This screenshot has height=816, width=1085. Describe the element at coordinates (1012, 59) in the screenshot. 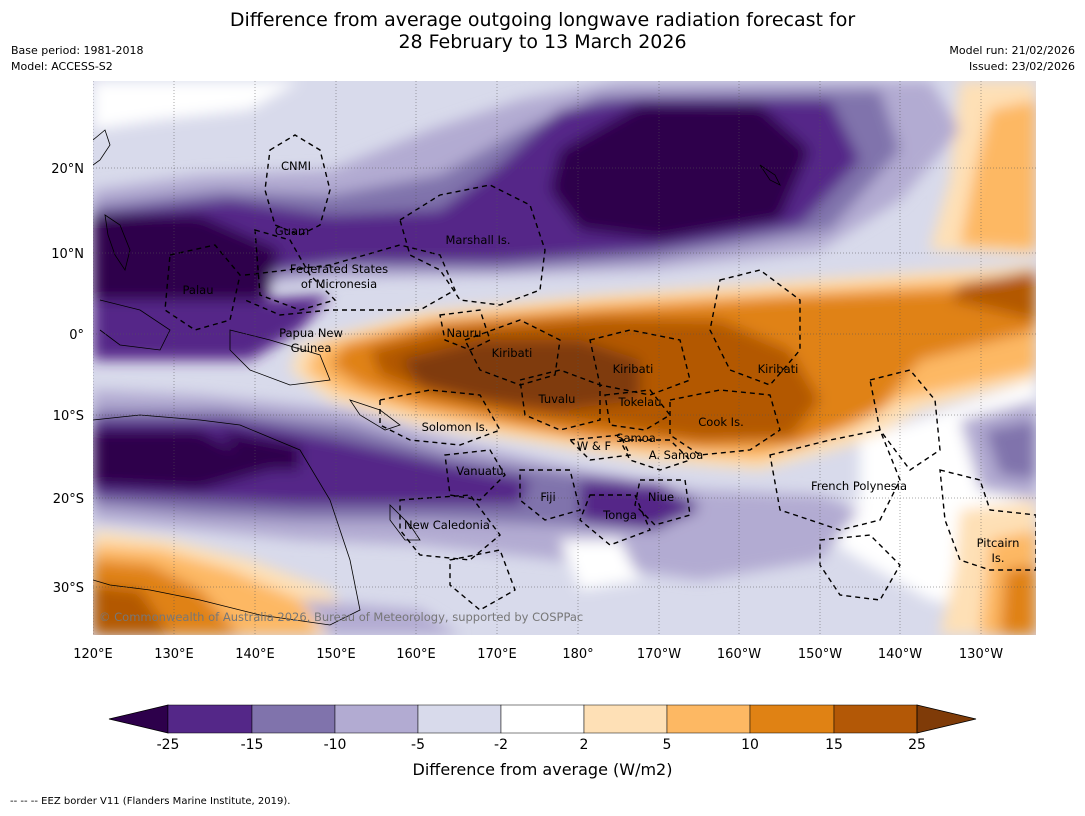

I see `meta-right: Model run: 21/02/2026 Issued: 23/02/2026` at that location.